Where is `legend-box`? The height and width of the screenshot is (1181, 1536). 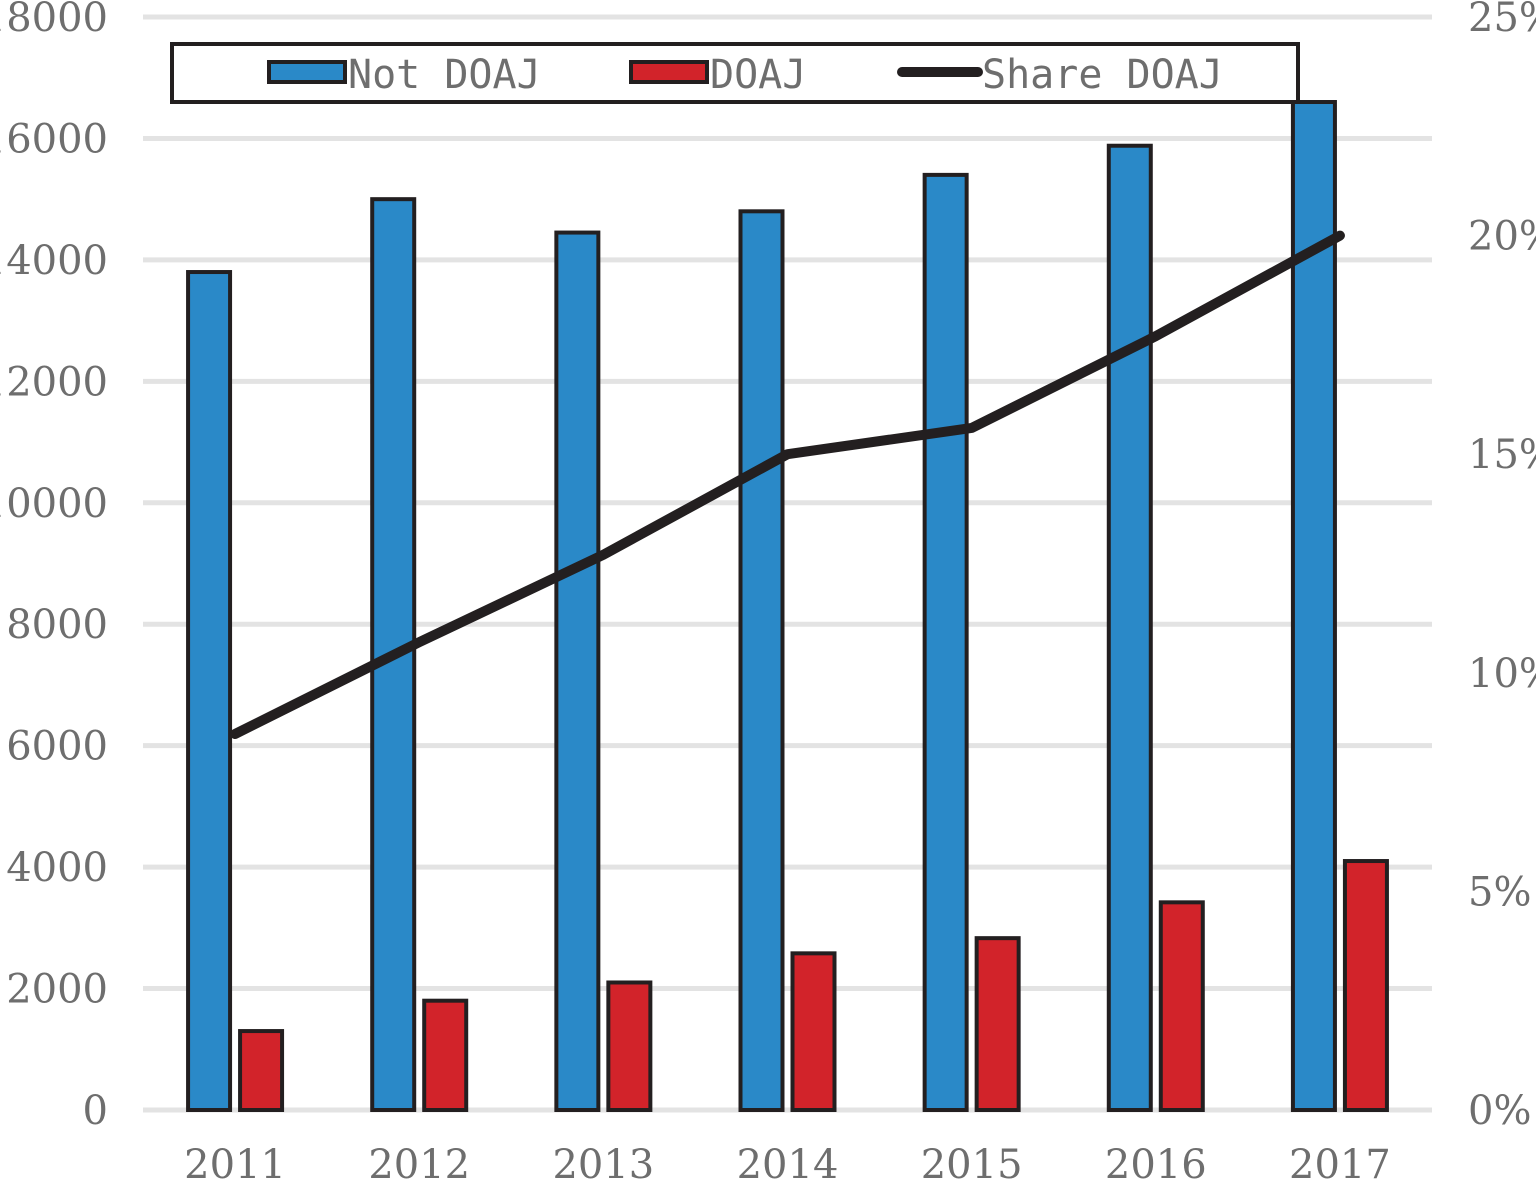
legend-box is located at coordinates (735, 73).